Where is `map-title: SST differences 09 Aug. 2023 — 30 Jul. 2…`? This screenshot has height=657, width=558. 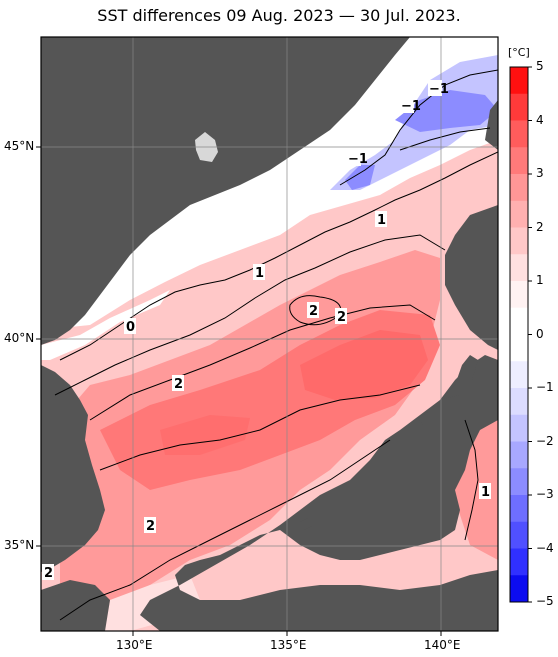 map-title: SST differences 09 Aug. 2023 — 30 Jul. 2… is located at coordinates (279, 15).